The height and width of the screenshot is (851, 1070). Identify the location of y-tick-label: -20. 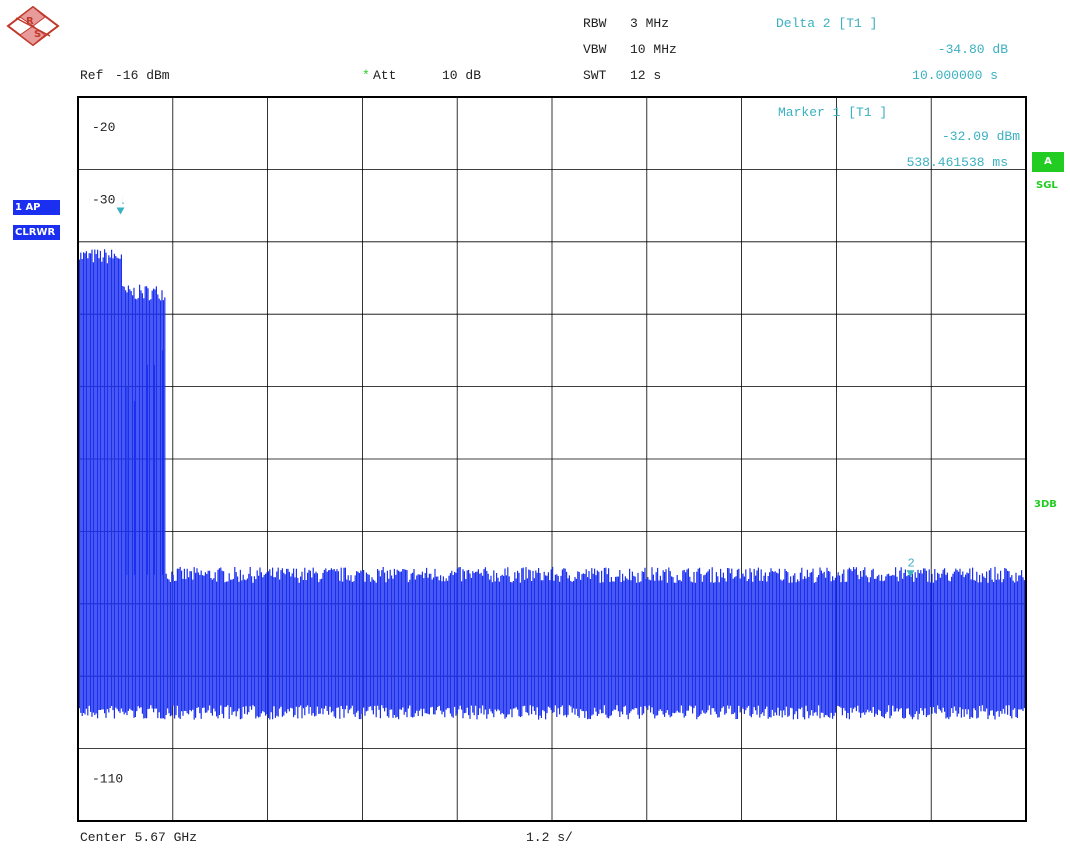
(103, 127).